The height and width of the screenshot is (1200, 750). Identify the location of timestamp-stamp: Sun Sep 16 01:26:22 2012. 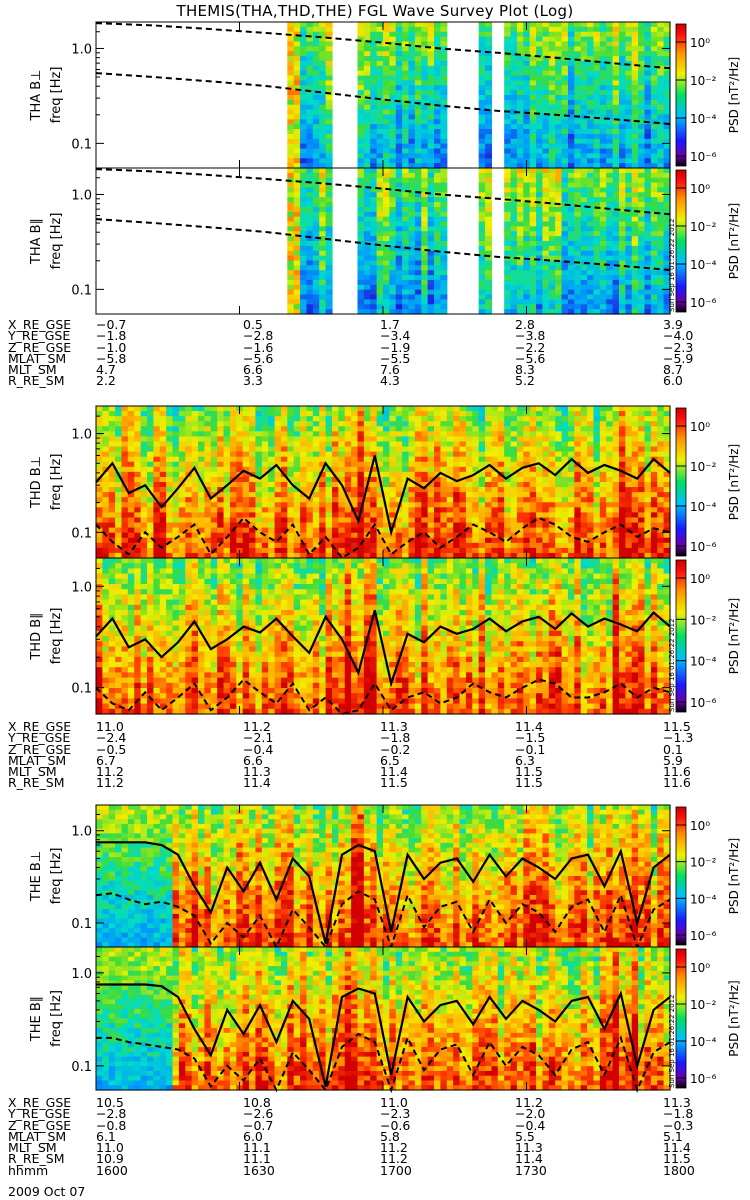
(672, 265).